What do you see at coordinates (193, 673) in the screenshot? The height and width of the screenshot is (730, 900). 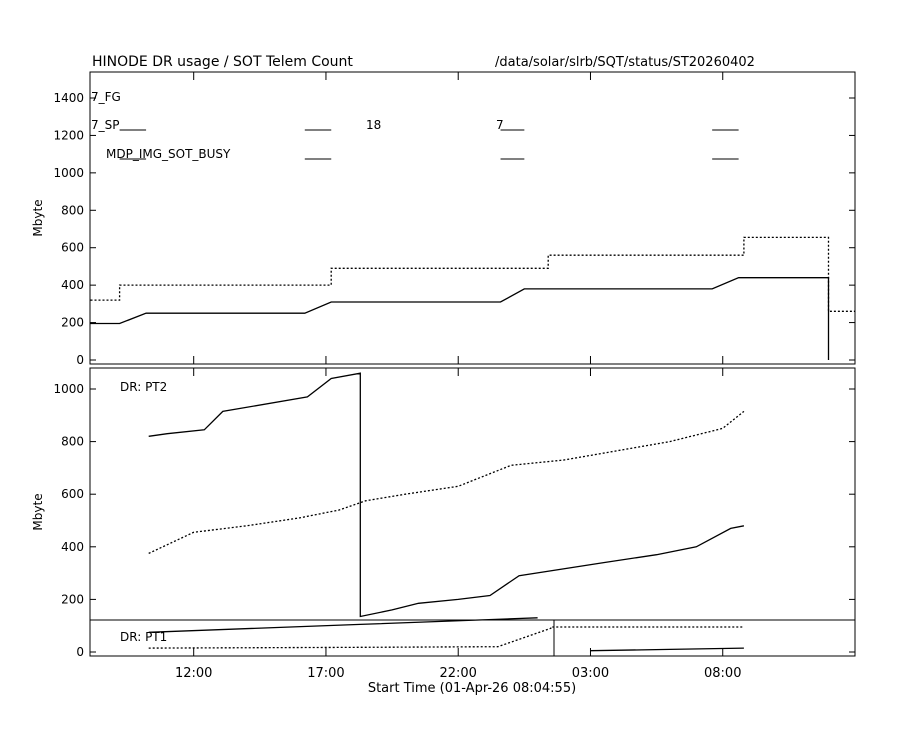 I see `x-tick-label: 12:00` at bounding box center [193, 673].